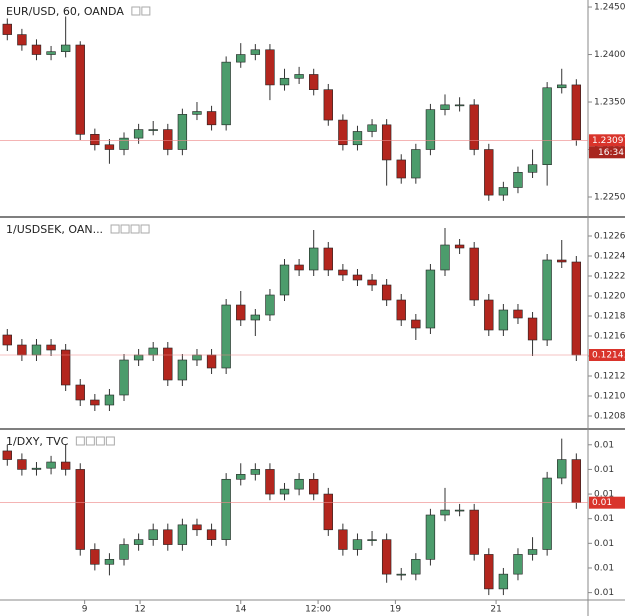 The height and width of the screenshot is (616, 625). I want to click on last-price-label: 0.01, so click(602, 503).